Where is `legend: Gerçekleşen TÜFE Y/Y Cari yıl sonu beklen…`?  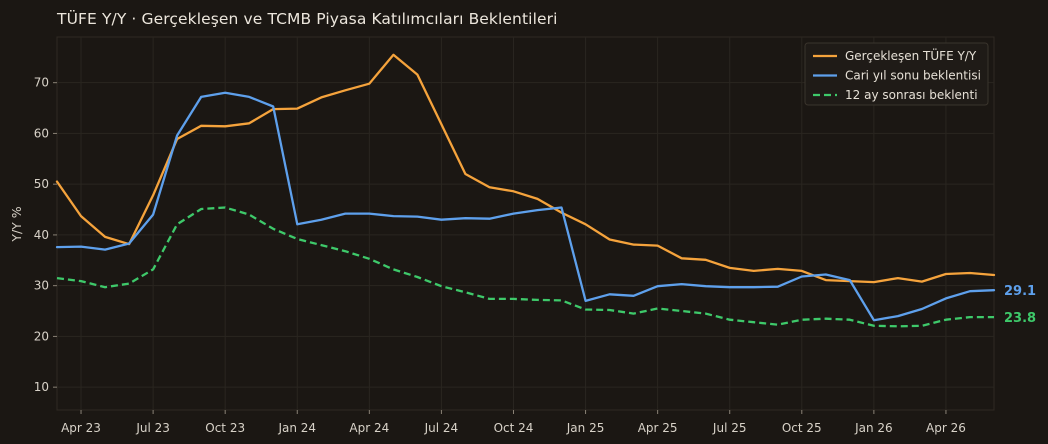
legend: Gerçekleşen TÜFE Y/Y Cari yıl sonu beklen… is located at coordinates (896, 74).